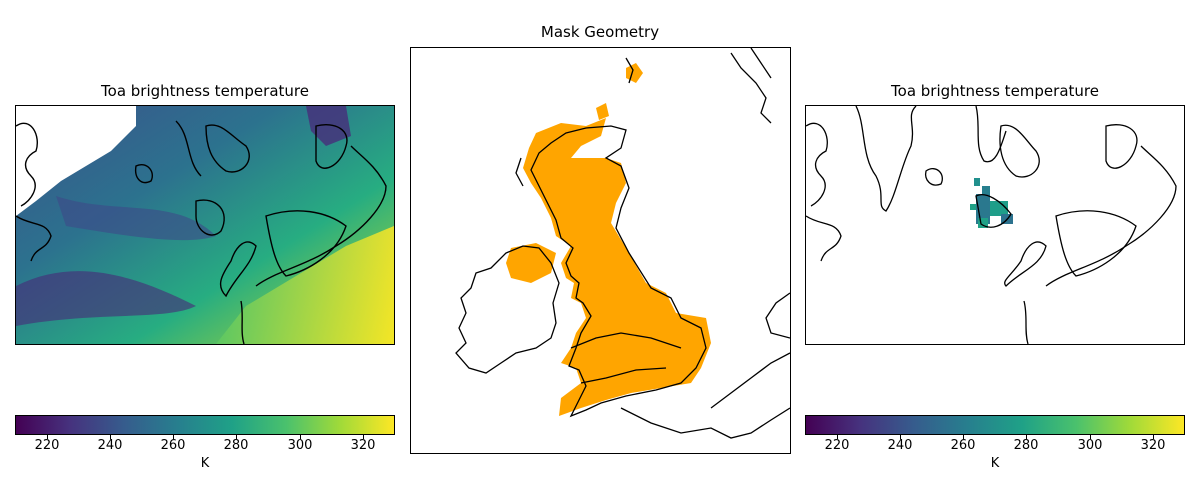  I want to click on panel1-colorbar-unit: K, so click(205, 463).